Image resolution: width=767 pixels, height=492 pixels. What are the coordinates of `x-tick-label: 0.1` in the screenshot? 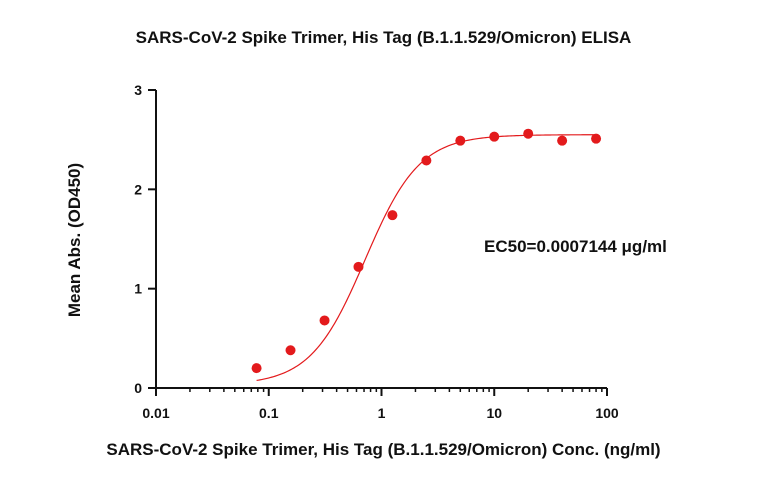 It's located at (269, 413).